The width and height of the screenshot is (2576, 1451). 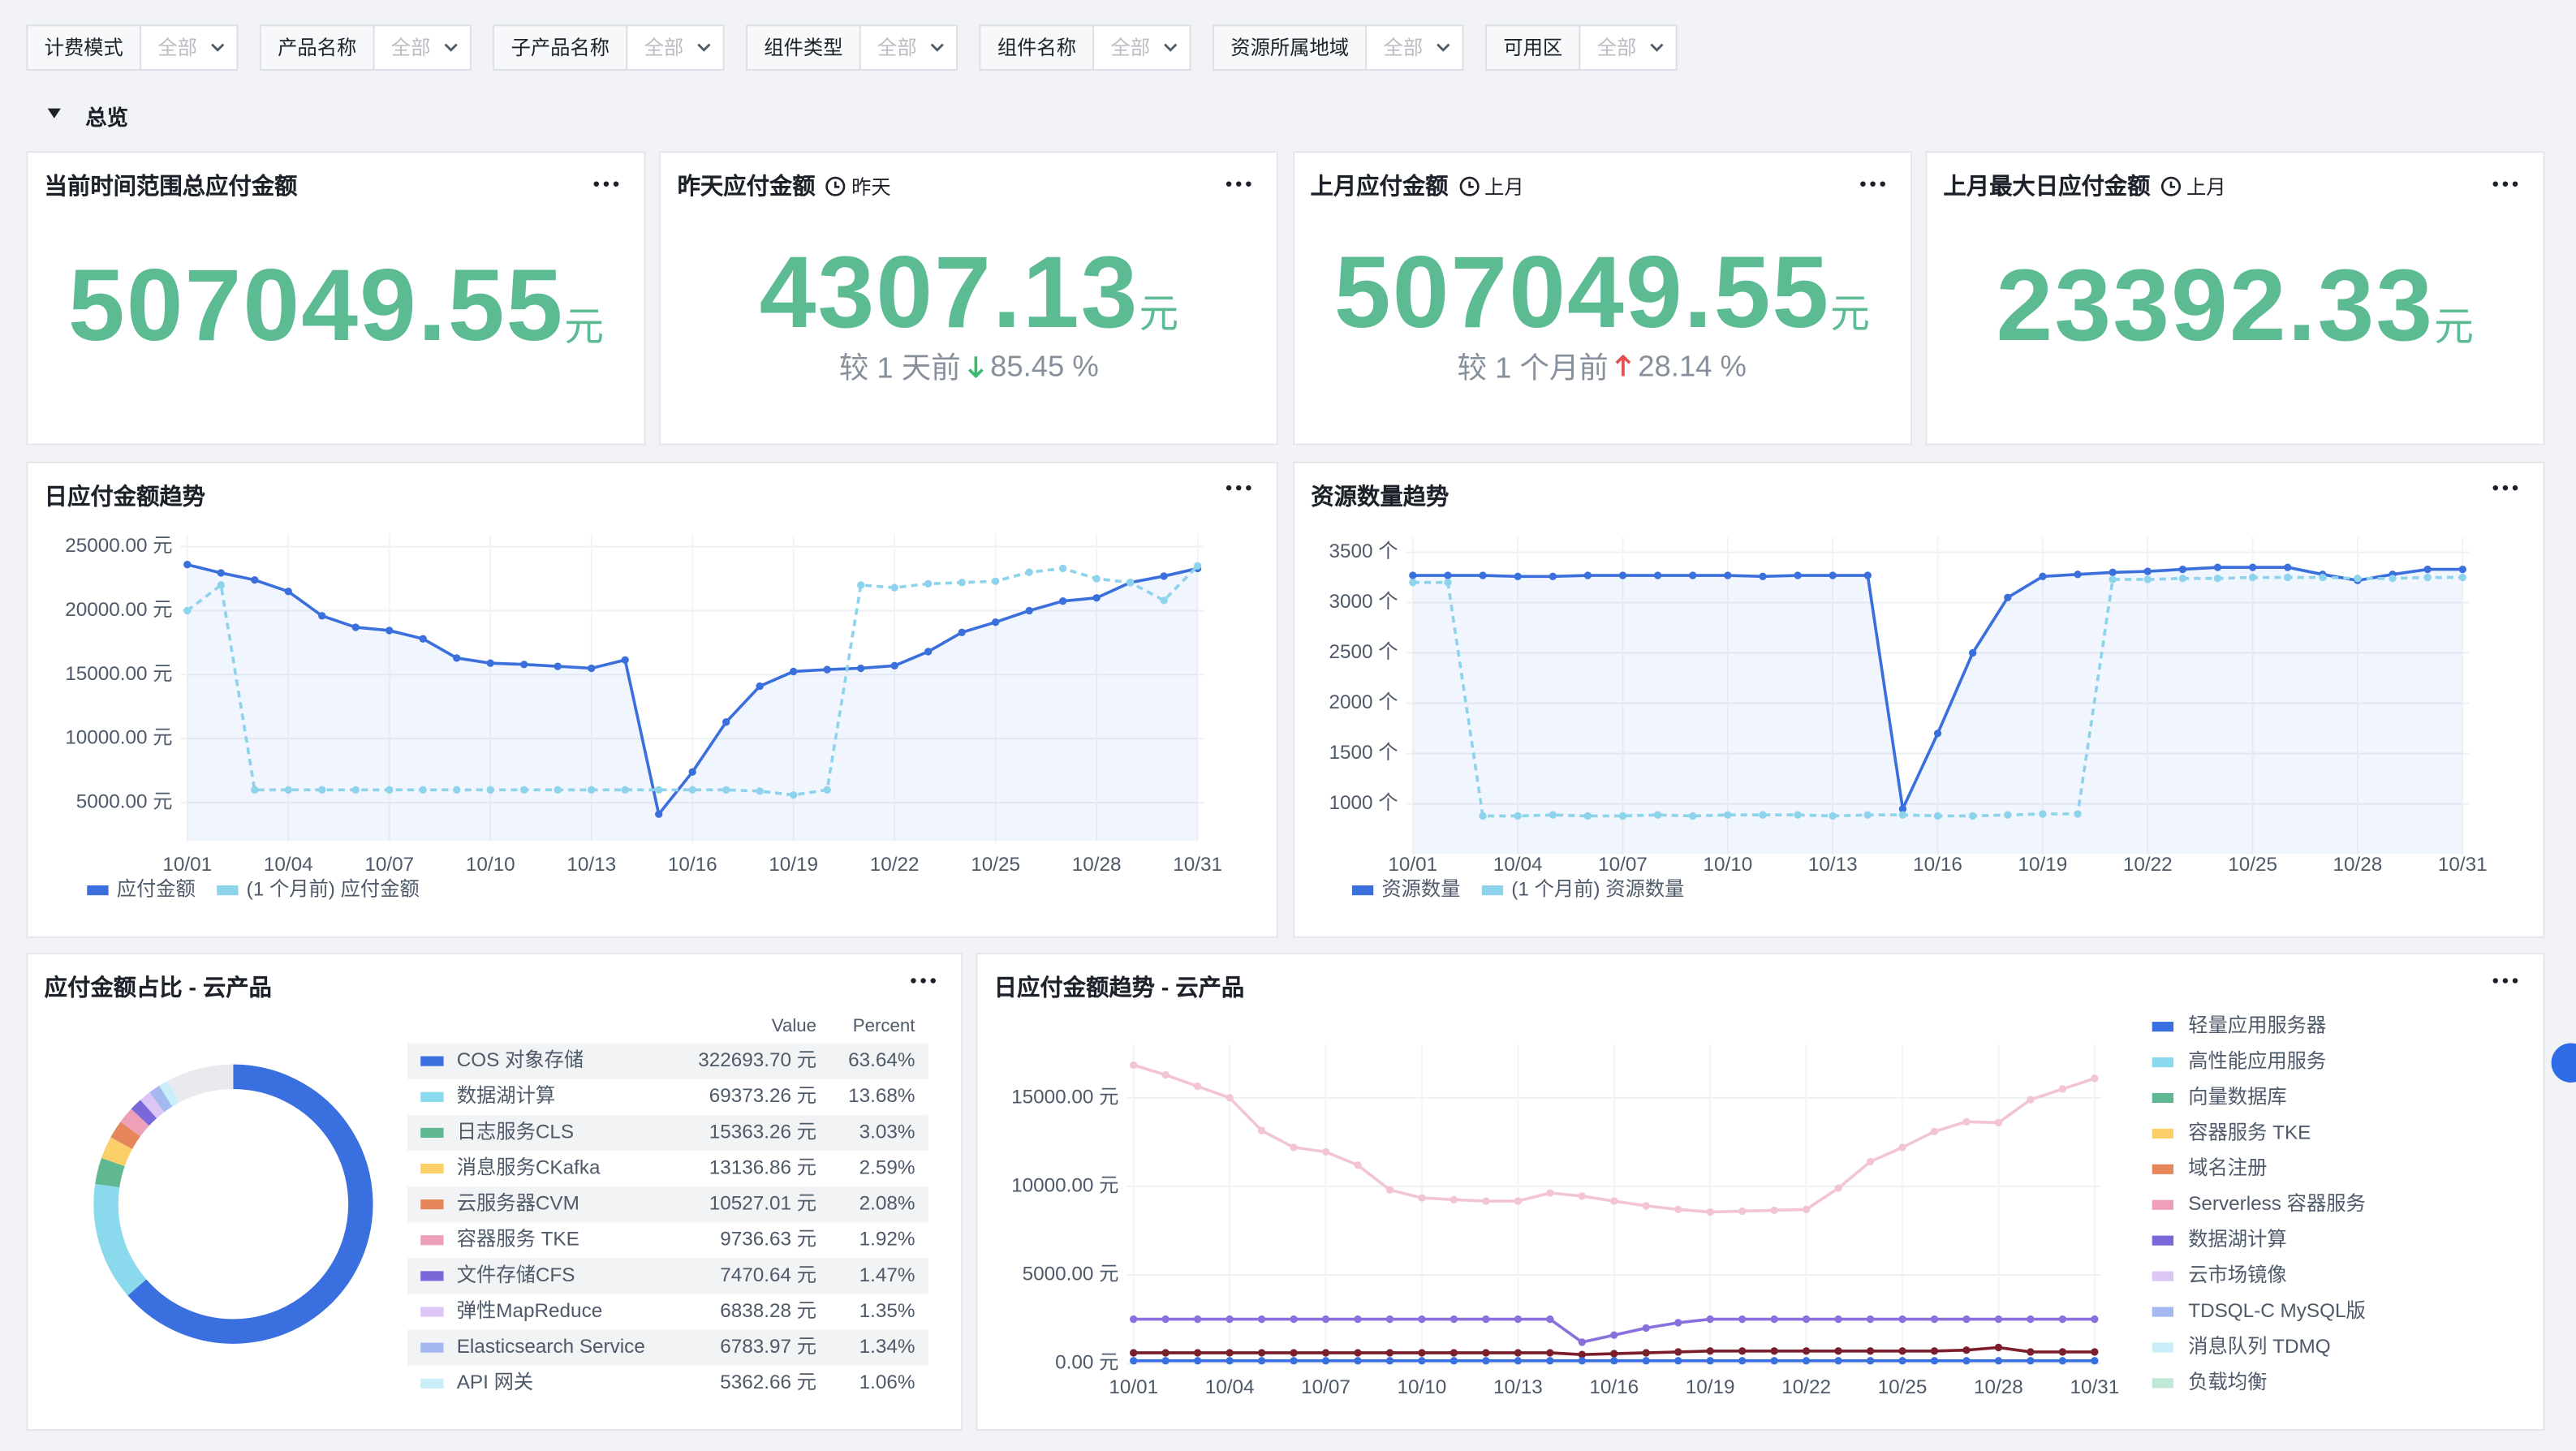 What do you see at coordinates (1038, 48) in the screenshot?
I see `filter-label: 组件名称` at bounding box center [1038, 48].